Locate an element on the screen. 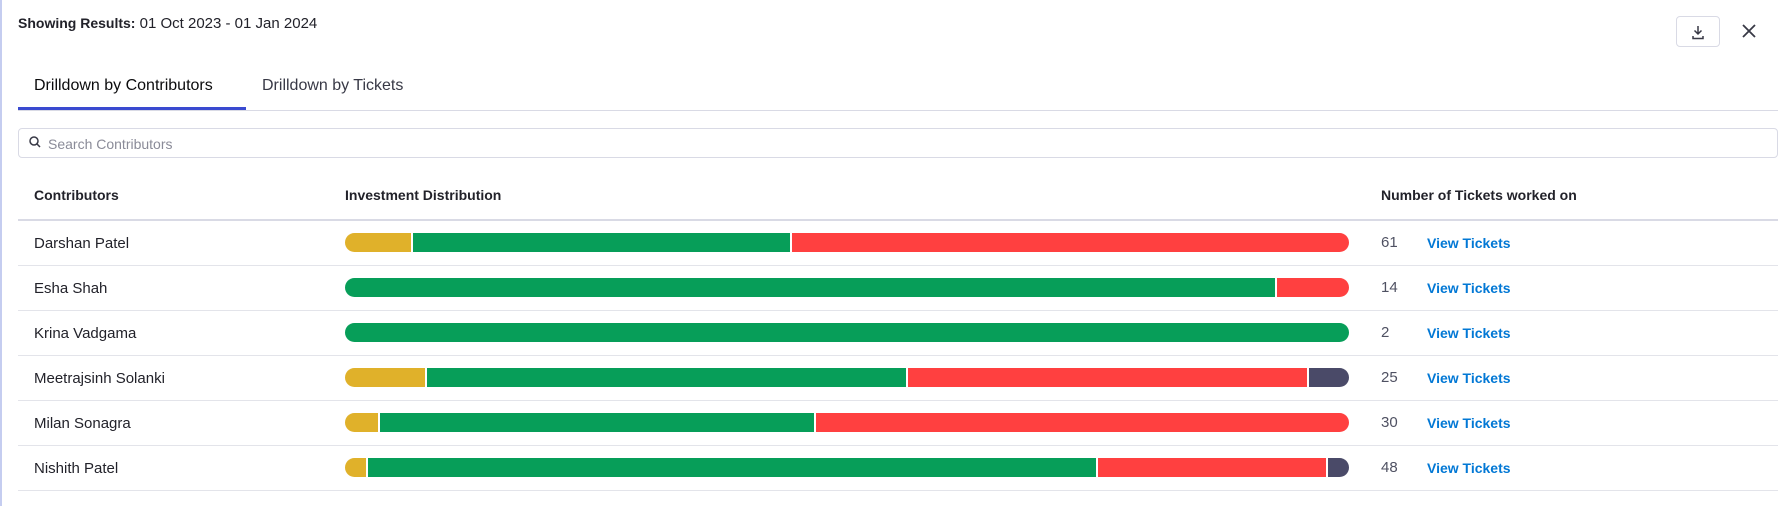  search-box: Search Contributors is located at coordinates (898, 143).